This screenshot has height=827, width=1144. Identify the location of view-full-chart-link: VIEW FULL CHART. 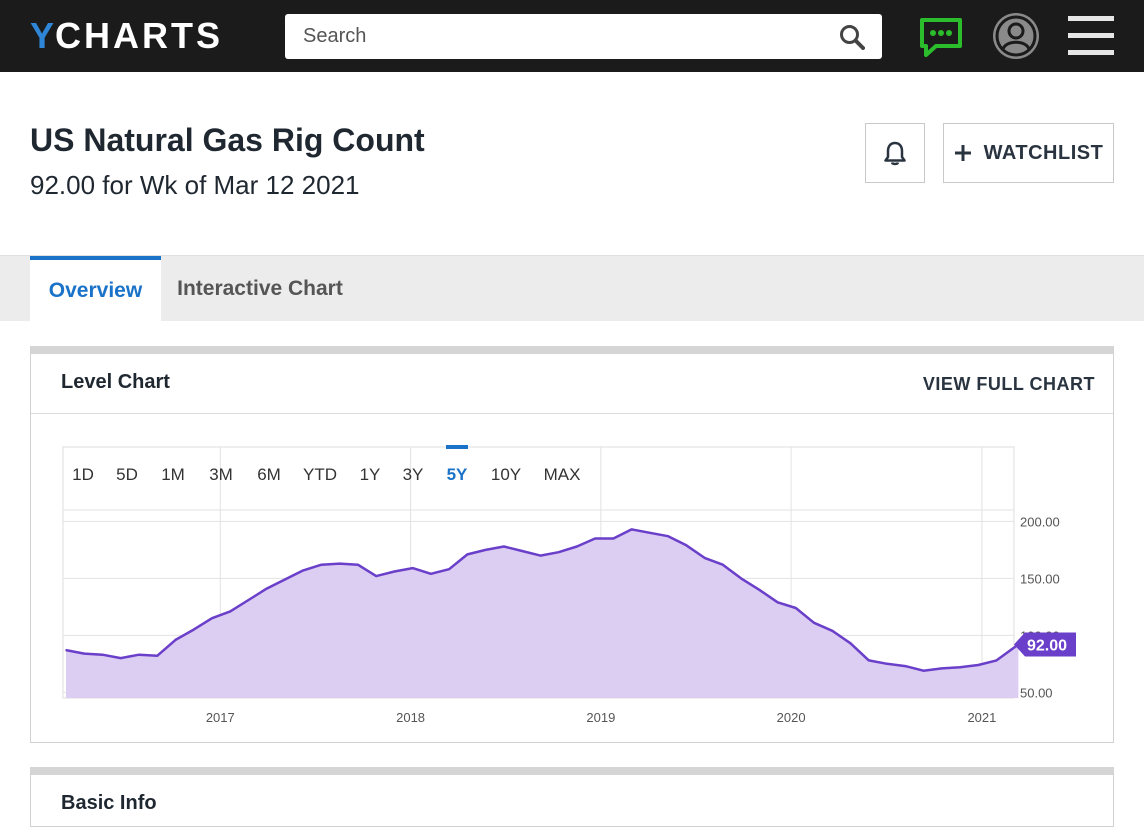
(1008, 384).